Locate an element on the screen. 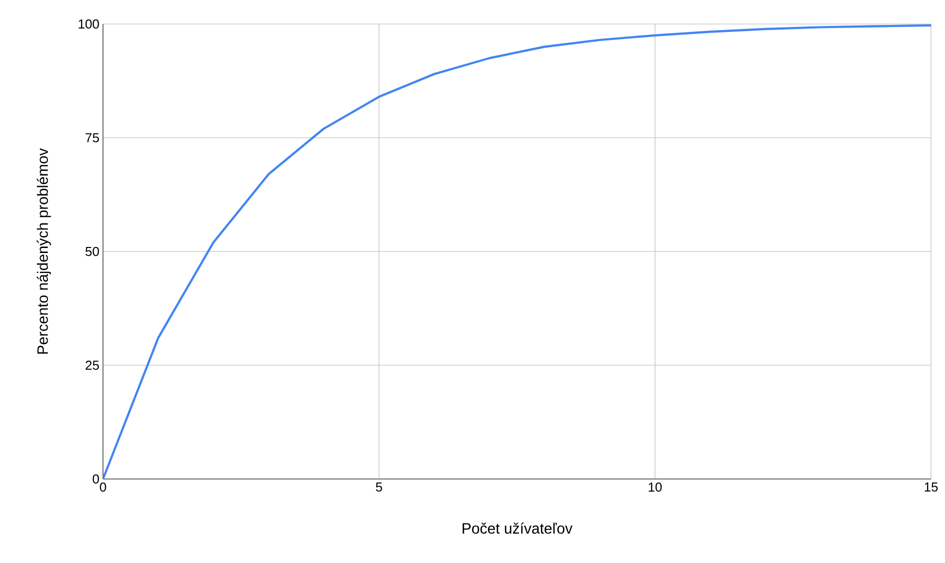 The width and height of the screenshot is (945, 563). y-tick-label: 50 is located at coordinates (92, 251).